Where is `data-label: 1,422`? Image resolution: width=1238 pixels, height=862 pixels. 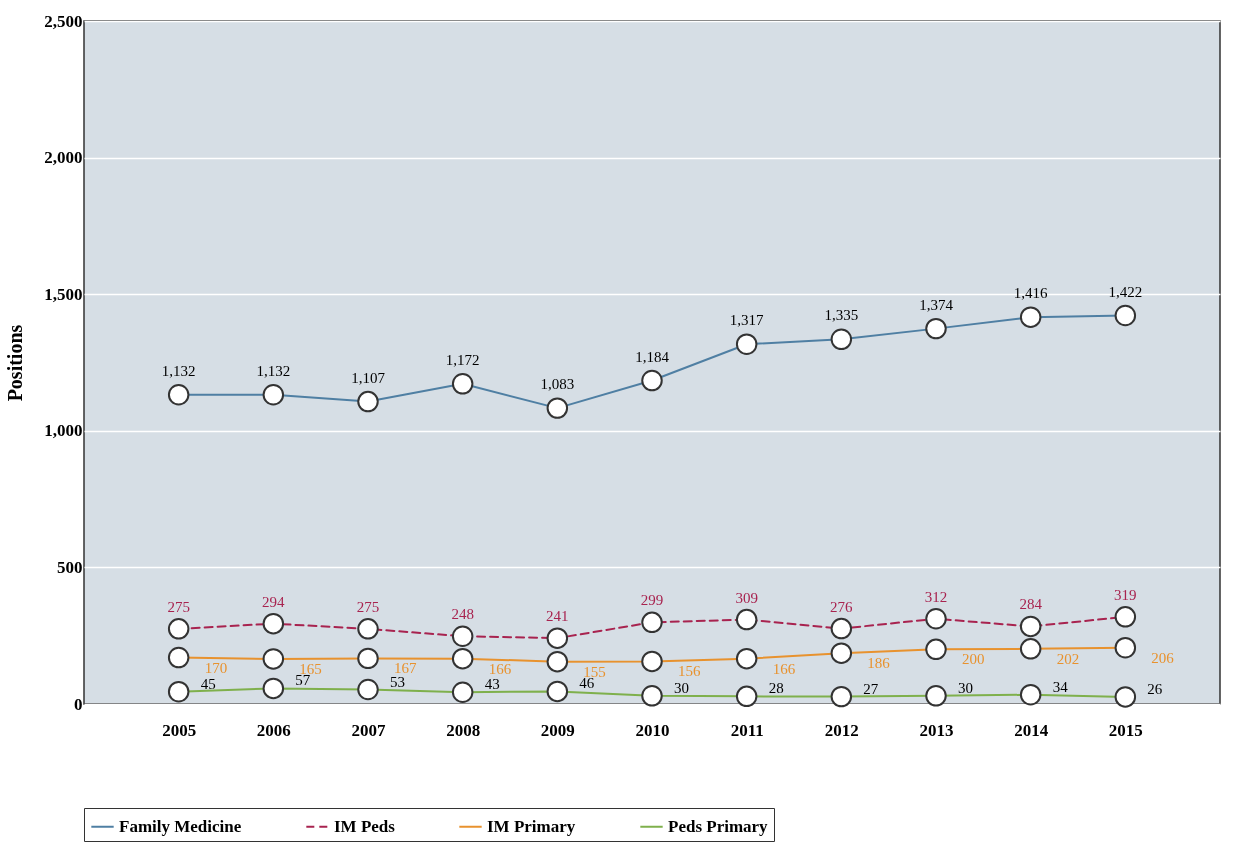
data-label: 1,422 is located at coordinates (1125, 291).